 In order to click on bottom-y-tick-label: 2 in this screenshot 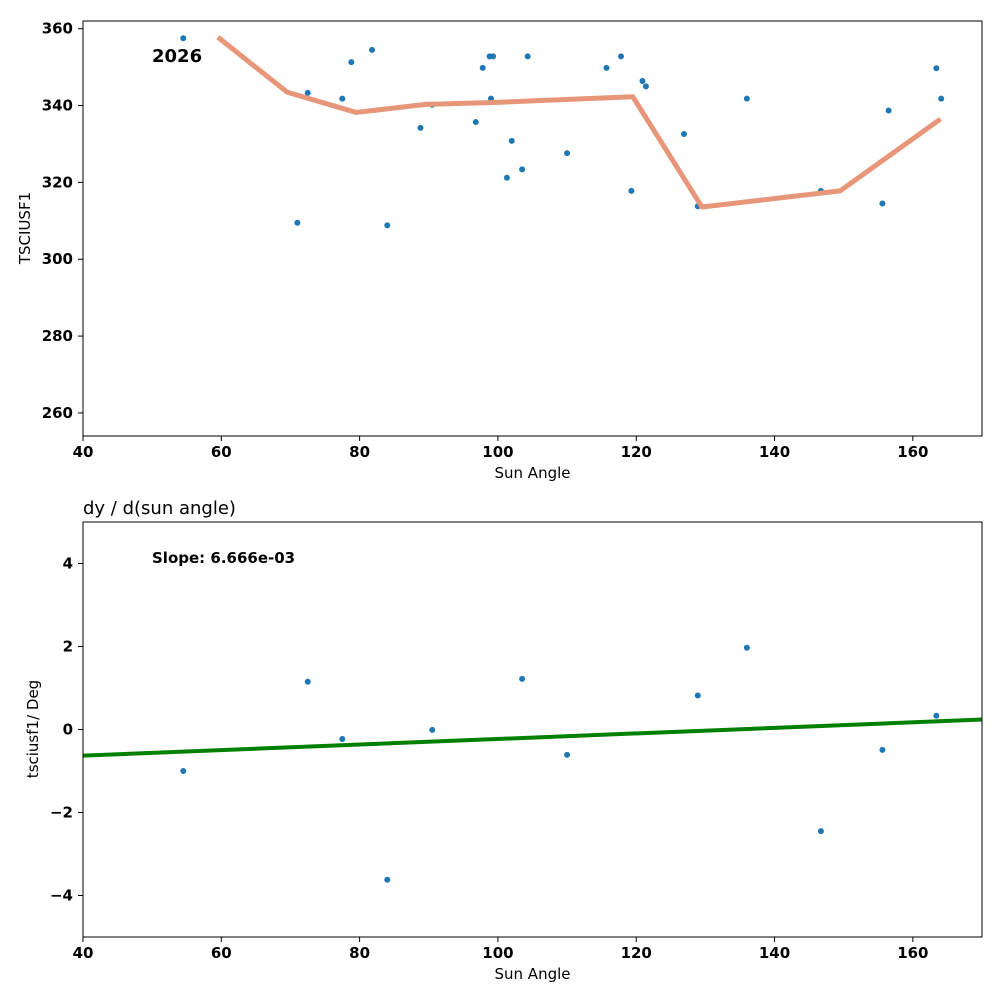, I will do `click(68, 647)`.